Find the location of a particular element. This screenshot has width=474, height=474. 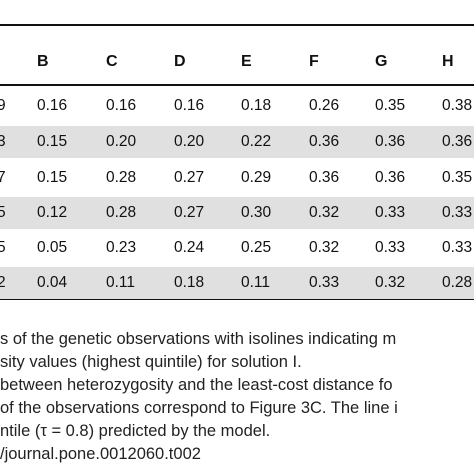

table-row: 9 0.16 0.16 0.16 0.18 0.26 0.35 0.38 is located at coordinates (237, 106).